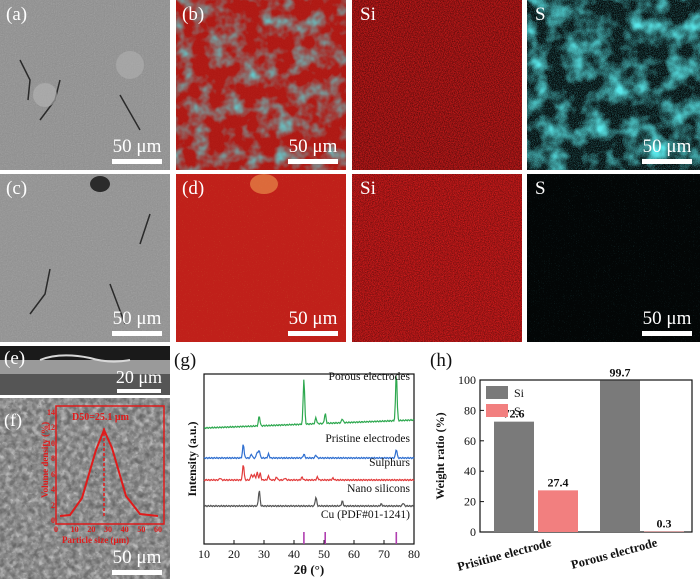 This screenshot has height=584, width=700. What do you see at coordinates (85, 258) in the screenshot?
I see `sem-image-c: (c) 50 μm` at bounding box center [85, 258].